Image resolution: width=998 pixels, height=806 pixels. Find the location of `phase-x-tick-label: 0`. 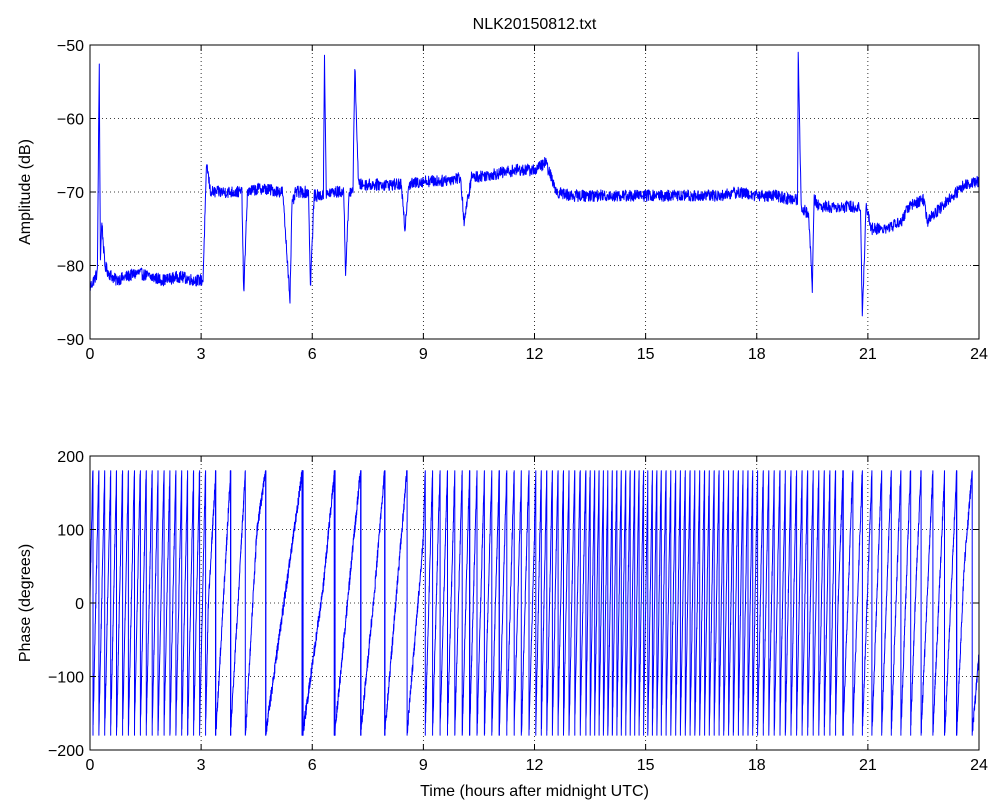

phase-x-tick-label: 0 is located at coordinates (90, 765).